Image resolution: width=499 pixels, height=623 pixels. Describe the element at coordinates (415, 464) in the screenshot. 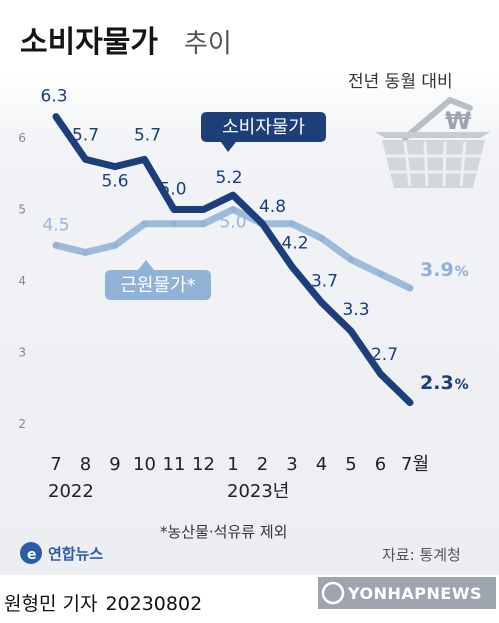

I see `x-tick-label: 7월` at that location.